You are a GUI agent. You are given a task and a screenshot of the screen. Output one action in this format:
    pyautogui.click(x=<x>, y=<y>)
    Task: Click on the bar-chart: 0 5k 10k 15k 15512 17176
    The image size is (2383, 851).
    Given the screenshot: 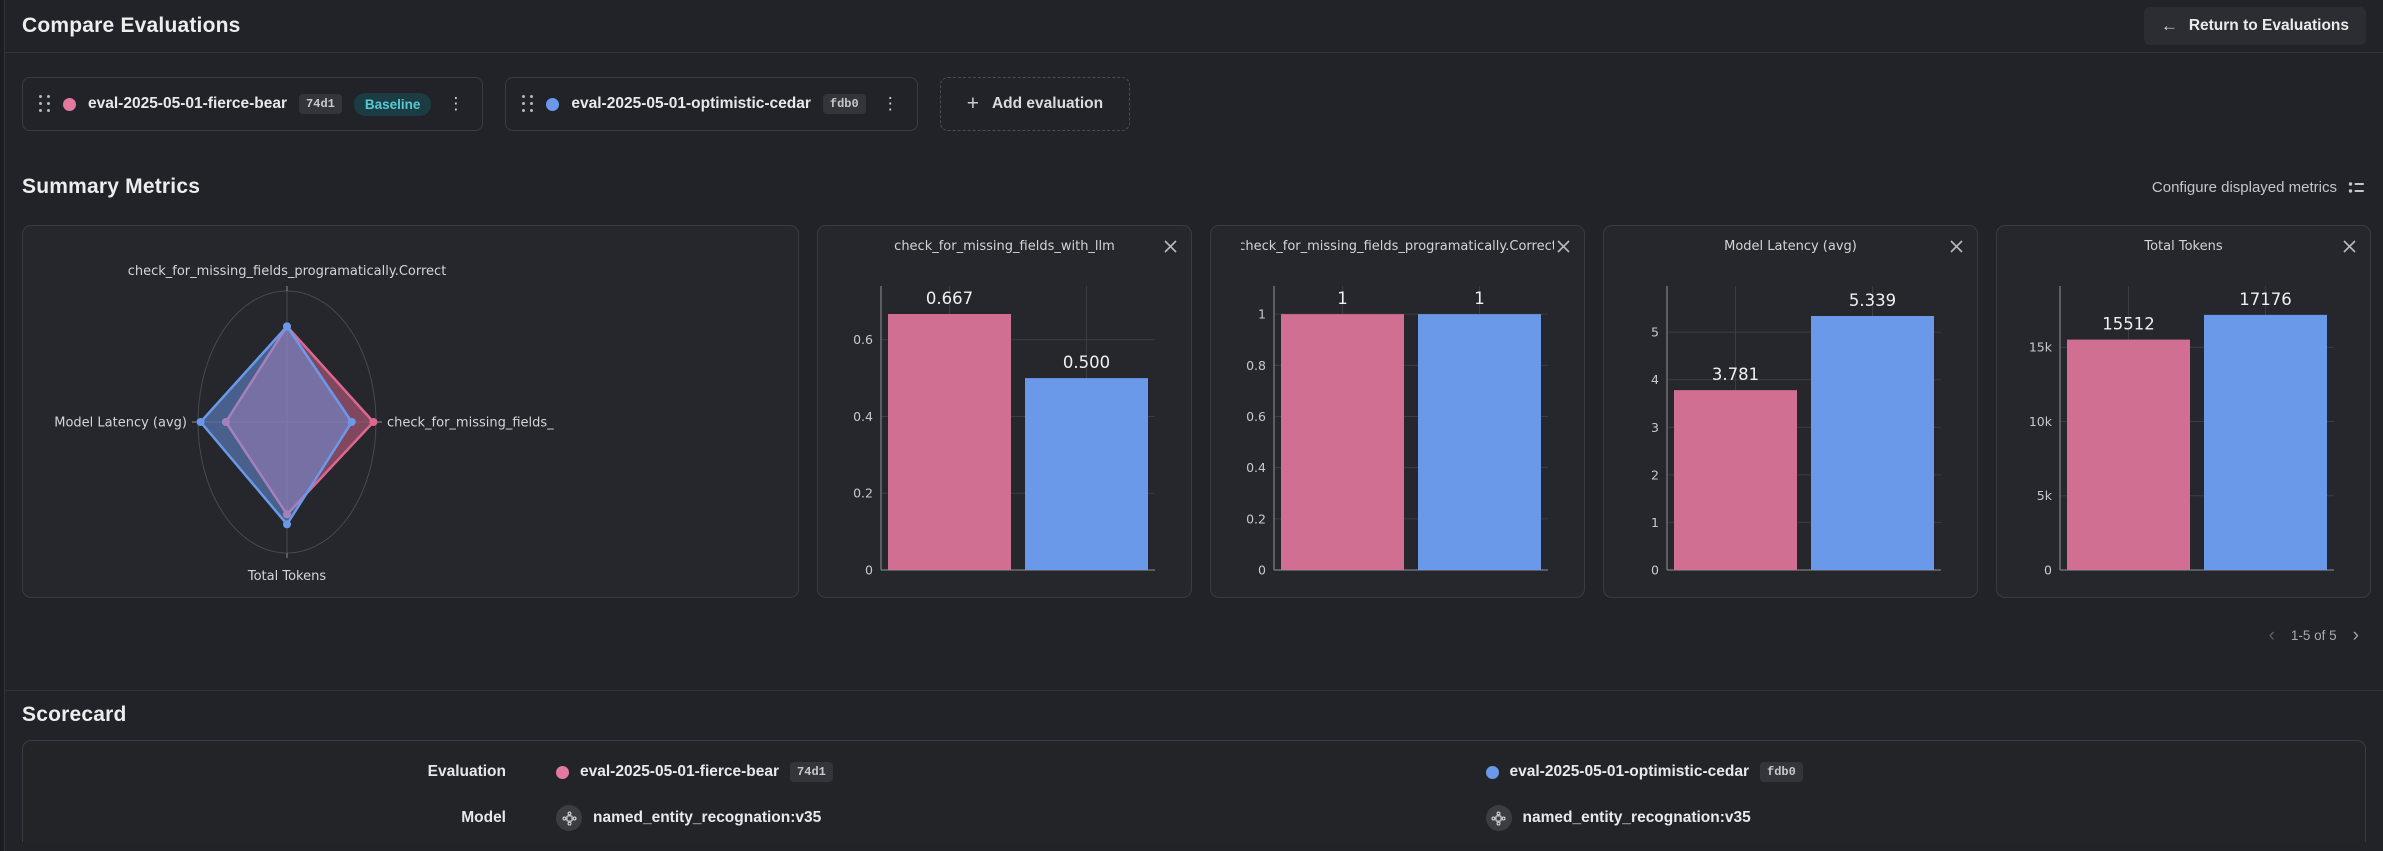 What is the action you would take?
    pyautogui.click(x=2181, y=432)
    